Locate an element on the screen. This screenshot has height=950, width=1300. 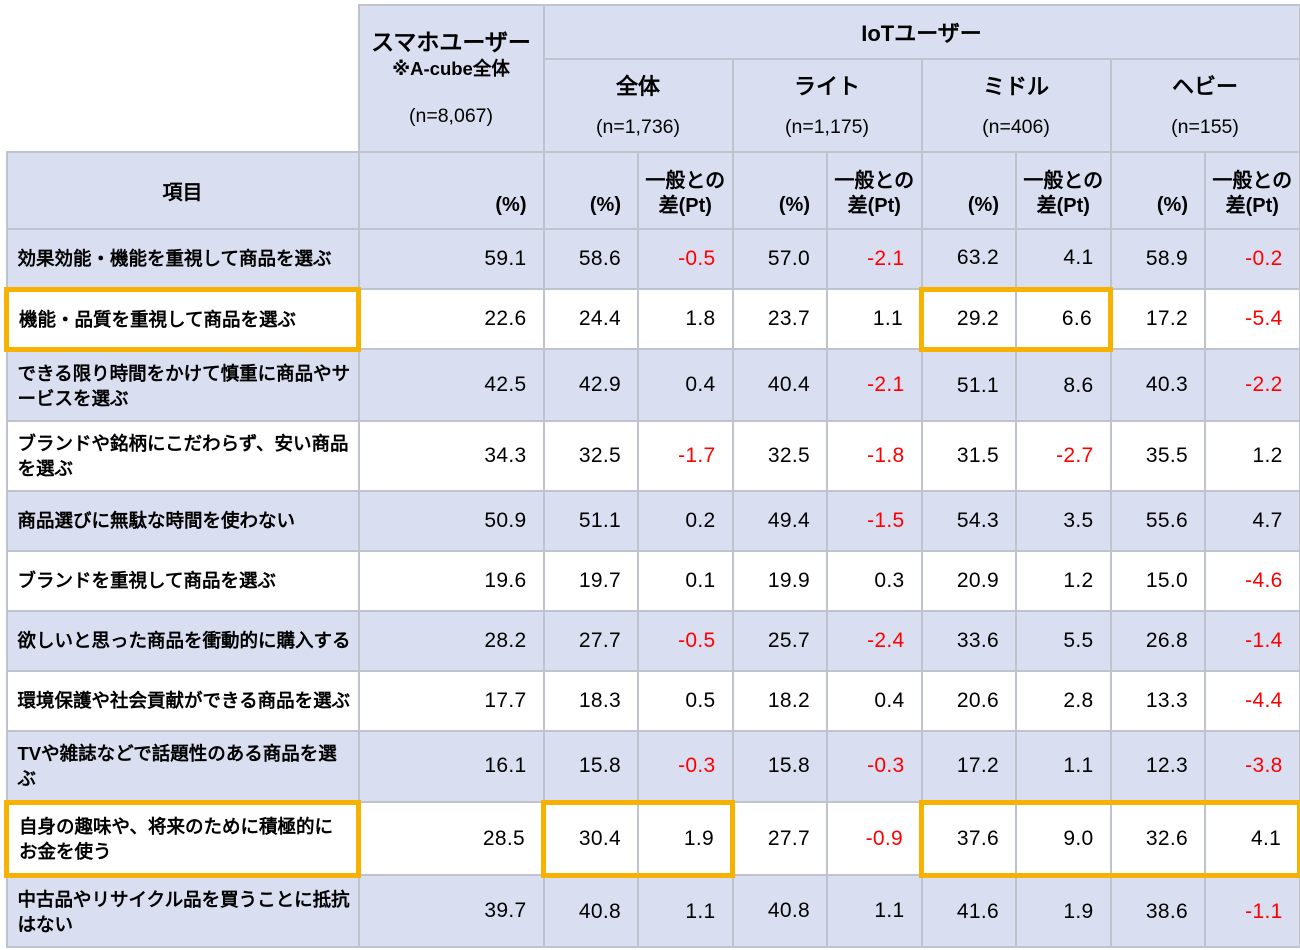
value-cell: 22.6 is located at coordinates (451, 319).